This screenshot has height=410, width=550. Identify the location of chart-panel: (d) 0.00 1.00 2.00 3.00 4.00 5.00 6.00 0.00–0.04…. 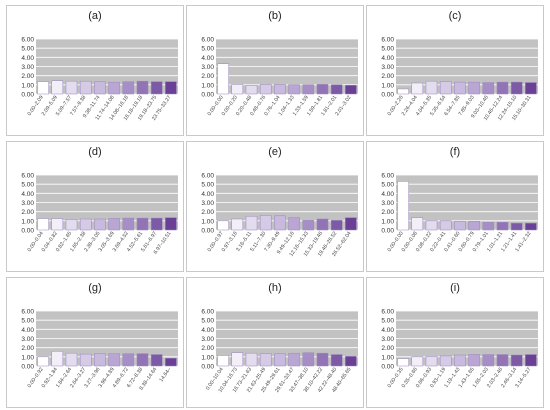
(95, 206).